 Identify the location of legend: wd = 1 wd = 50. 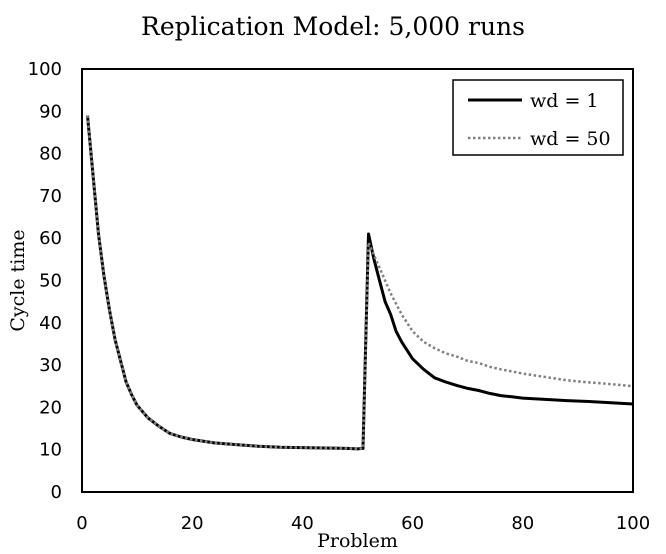
(538, 117).